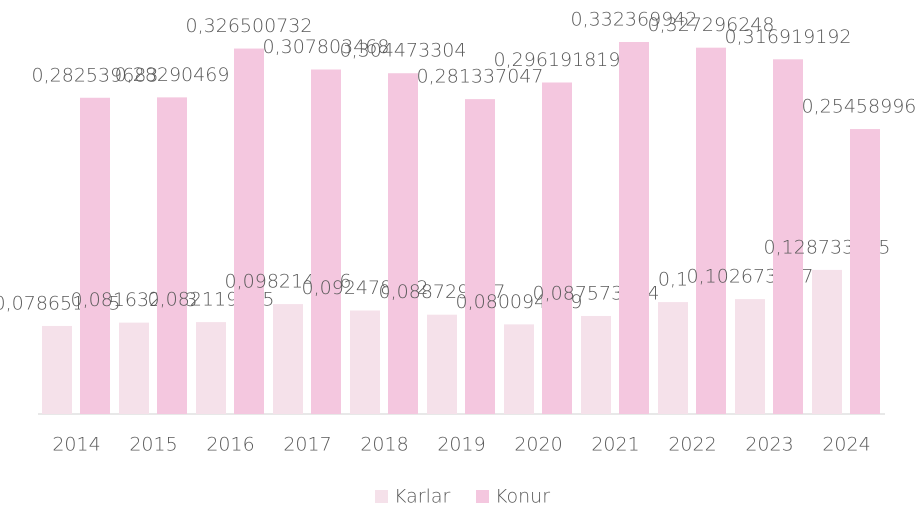 This screenshot has height=509, width=915. Describe the element at coordinates (422, 497) in the screenshot. I see `legend-label: Karlar` at that location.